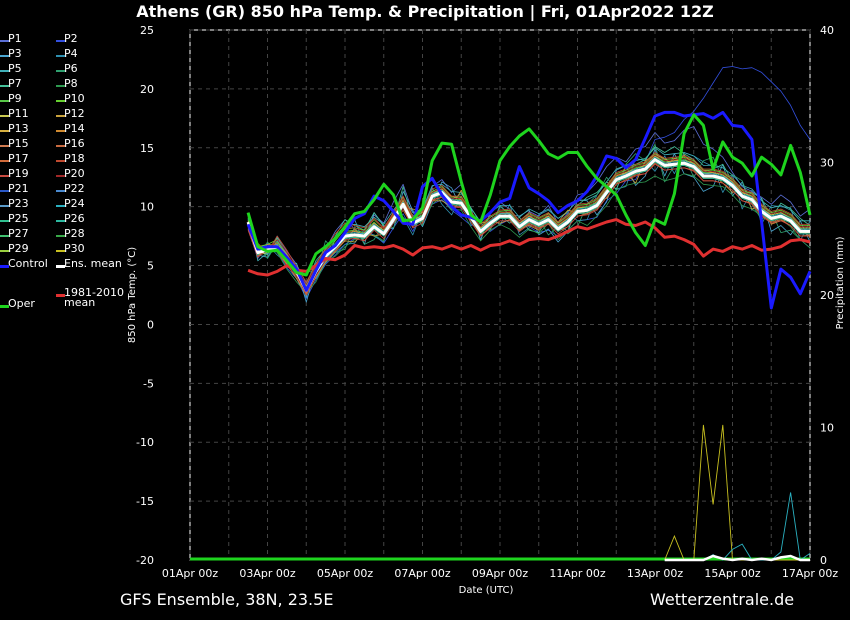 Image resolution: width=850 pixels, height=620 pixels. I want to click on legend-label: P8, so click(71, 83).